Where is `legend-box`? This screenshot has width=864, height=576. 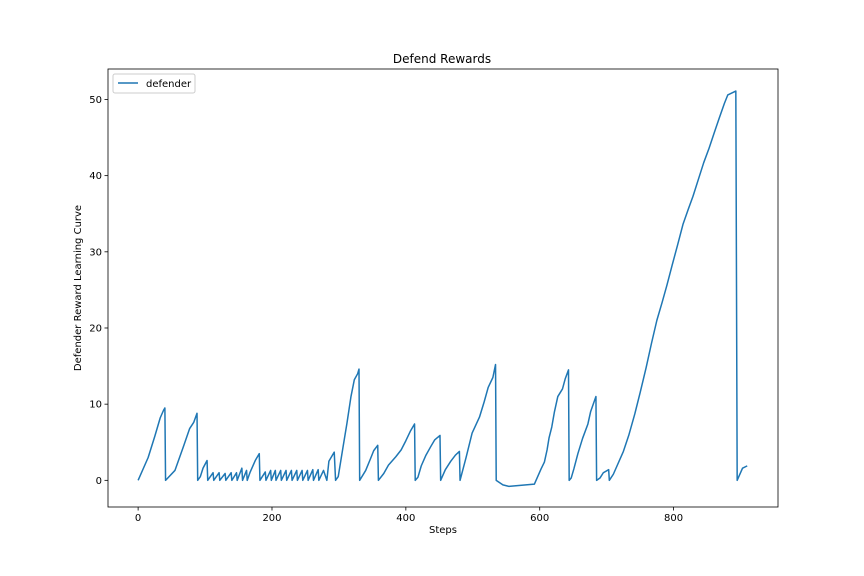 legend-box is located at coordinates (154, 83).